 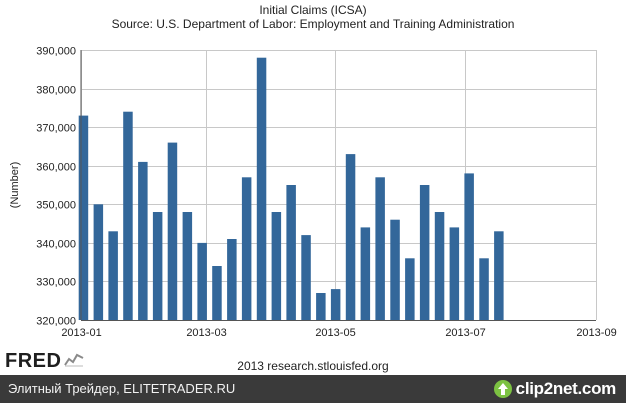 I want to click on x-tick-label: 2013-07, so click(x=465, y=333).